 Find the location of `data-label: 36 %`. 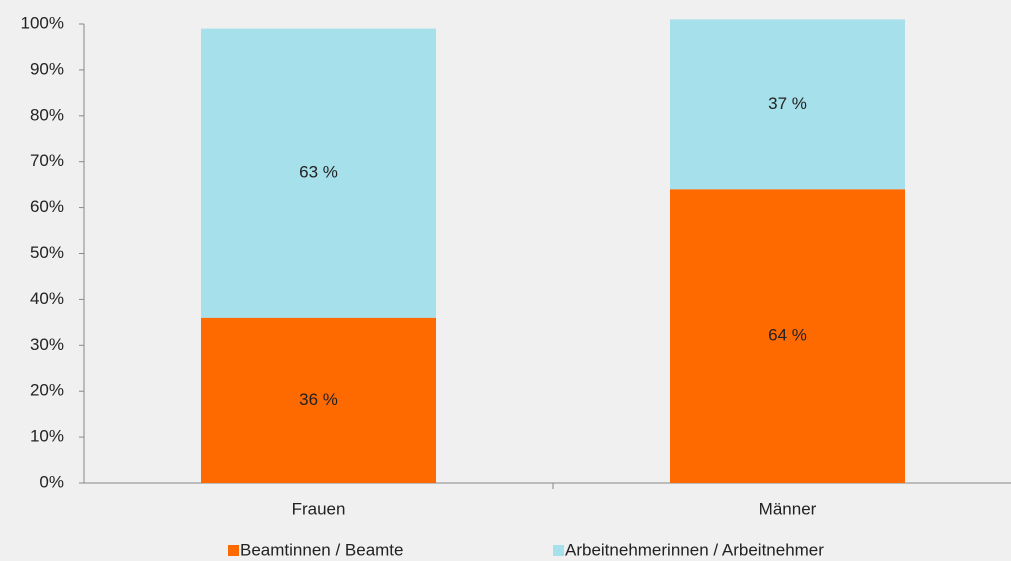

data-label: 36 % is located at coordinates (318, 399).